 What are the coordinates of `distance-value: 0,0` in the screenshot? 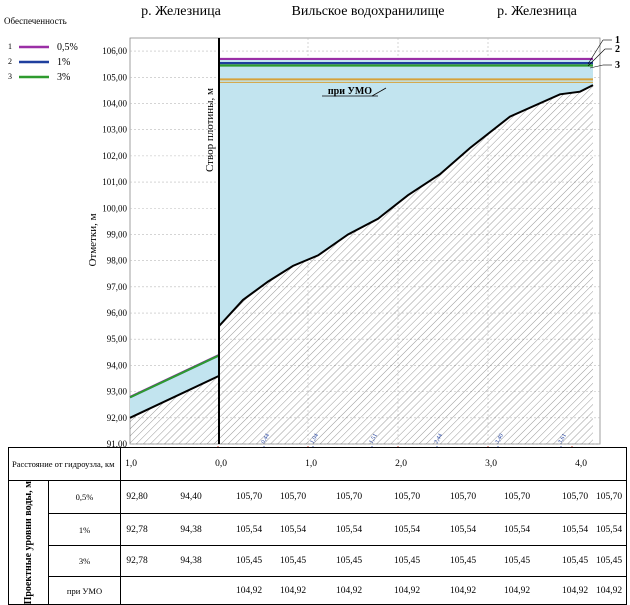 It's located at (221, 464).